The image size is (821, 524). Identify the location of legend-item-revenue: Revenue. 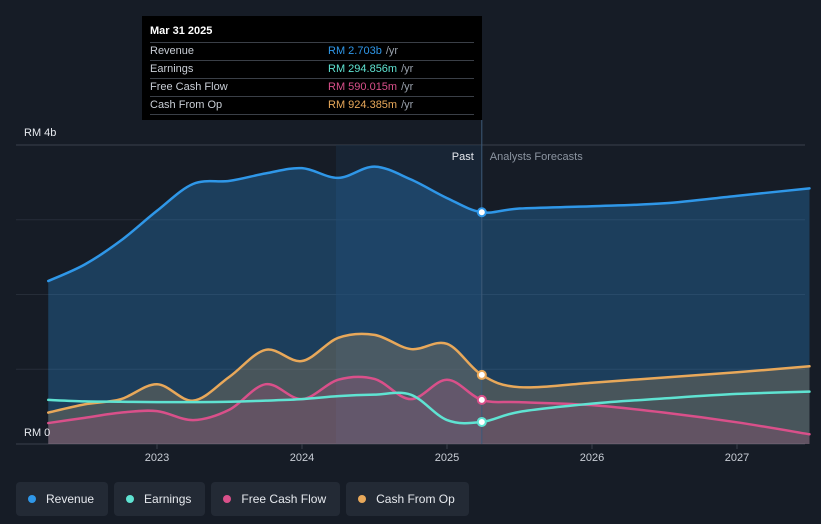
(62, 499).